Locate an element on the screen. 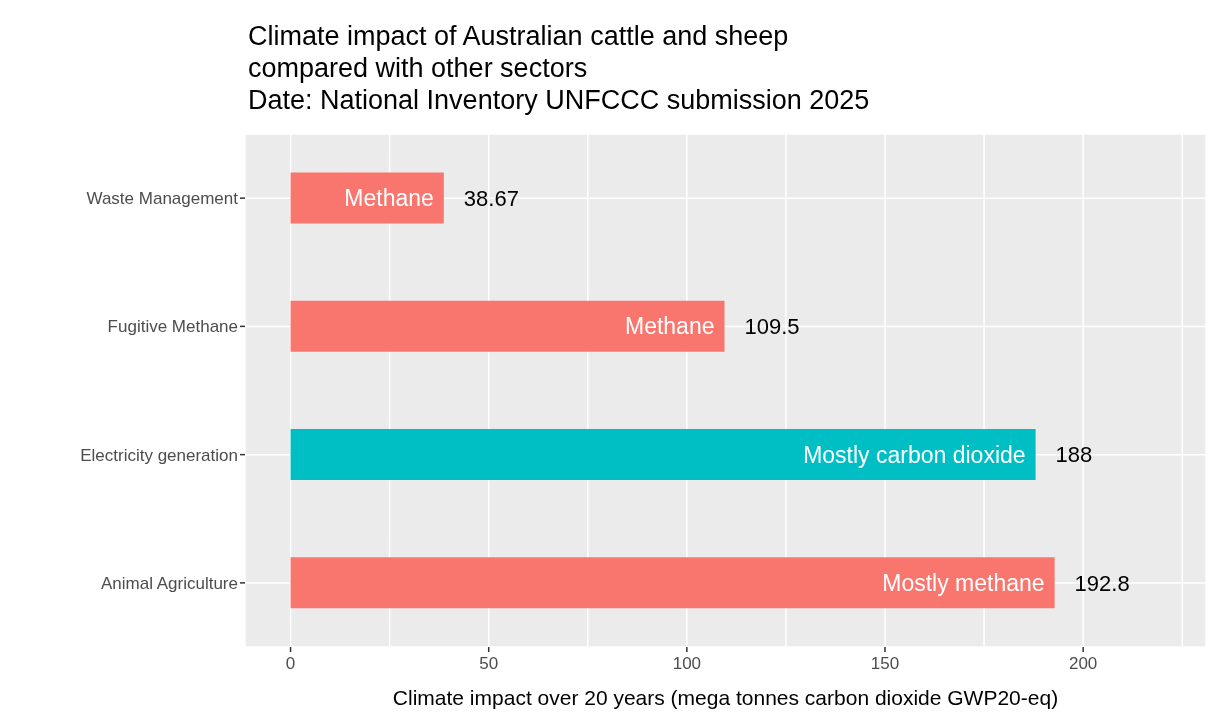  x-tick-label: 100 is located at coordinates (687, 663).